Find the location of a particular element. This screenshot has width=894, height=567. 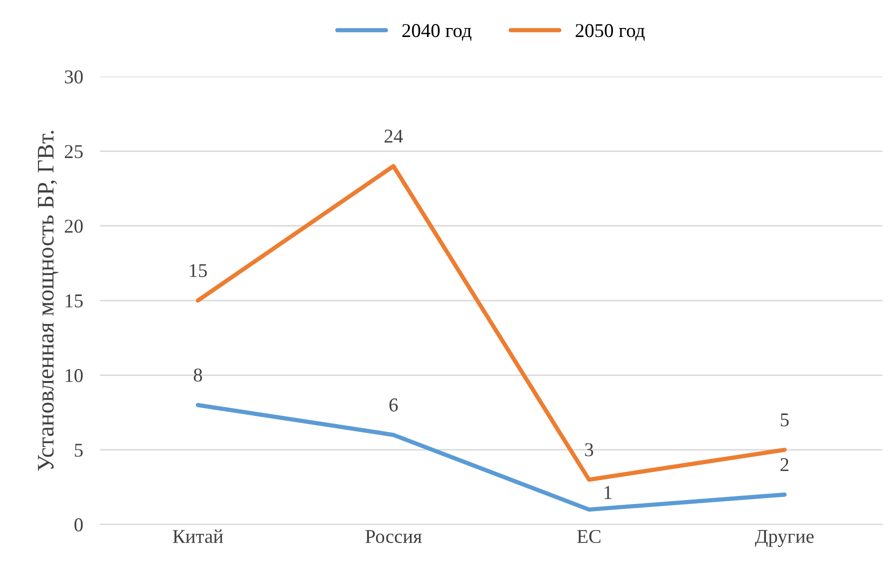

x-tick-label: ЕС is located at coordinates (588, 537).